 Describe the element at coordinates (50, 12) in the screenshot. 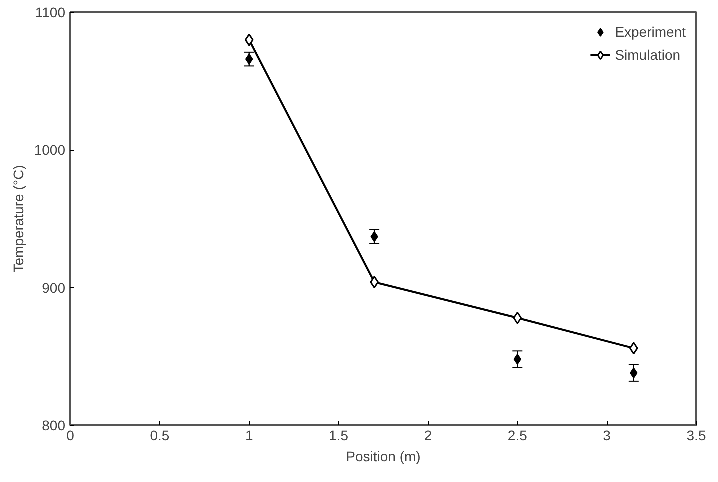

I see `y-tick-label: 1100` at that location.